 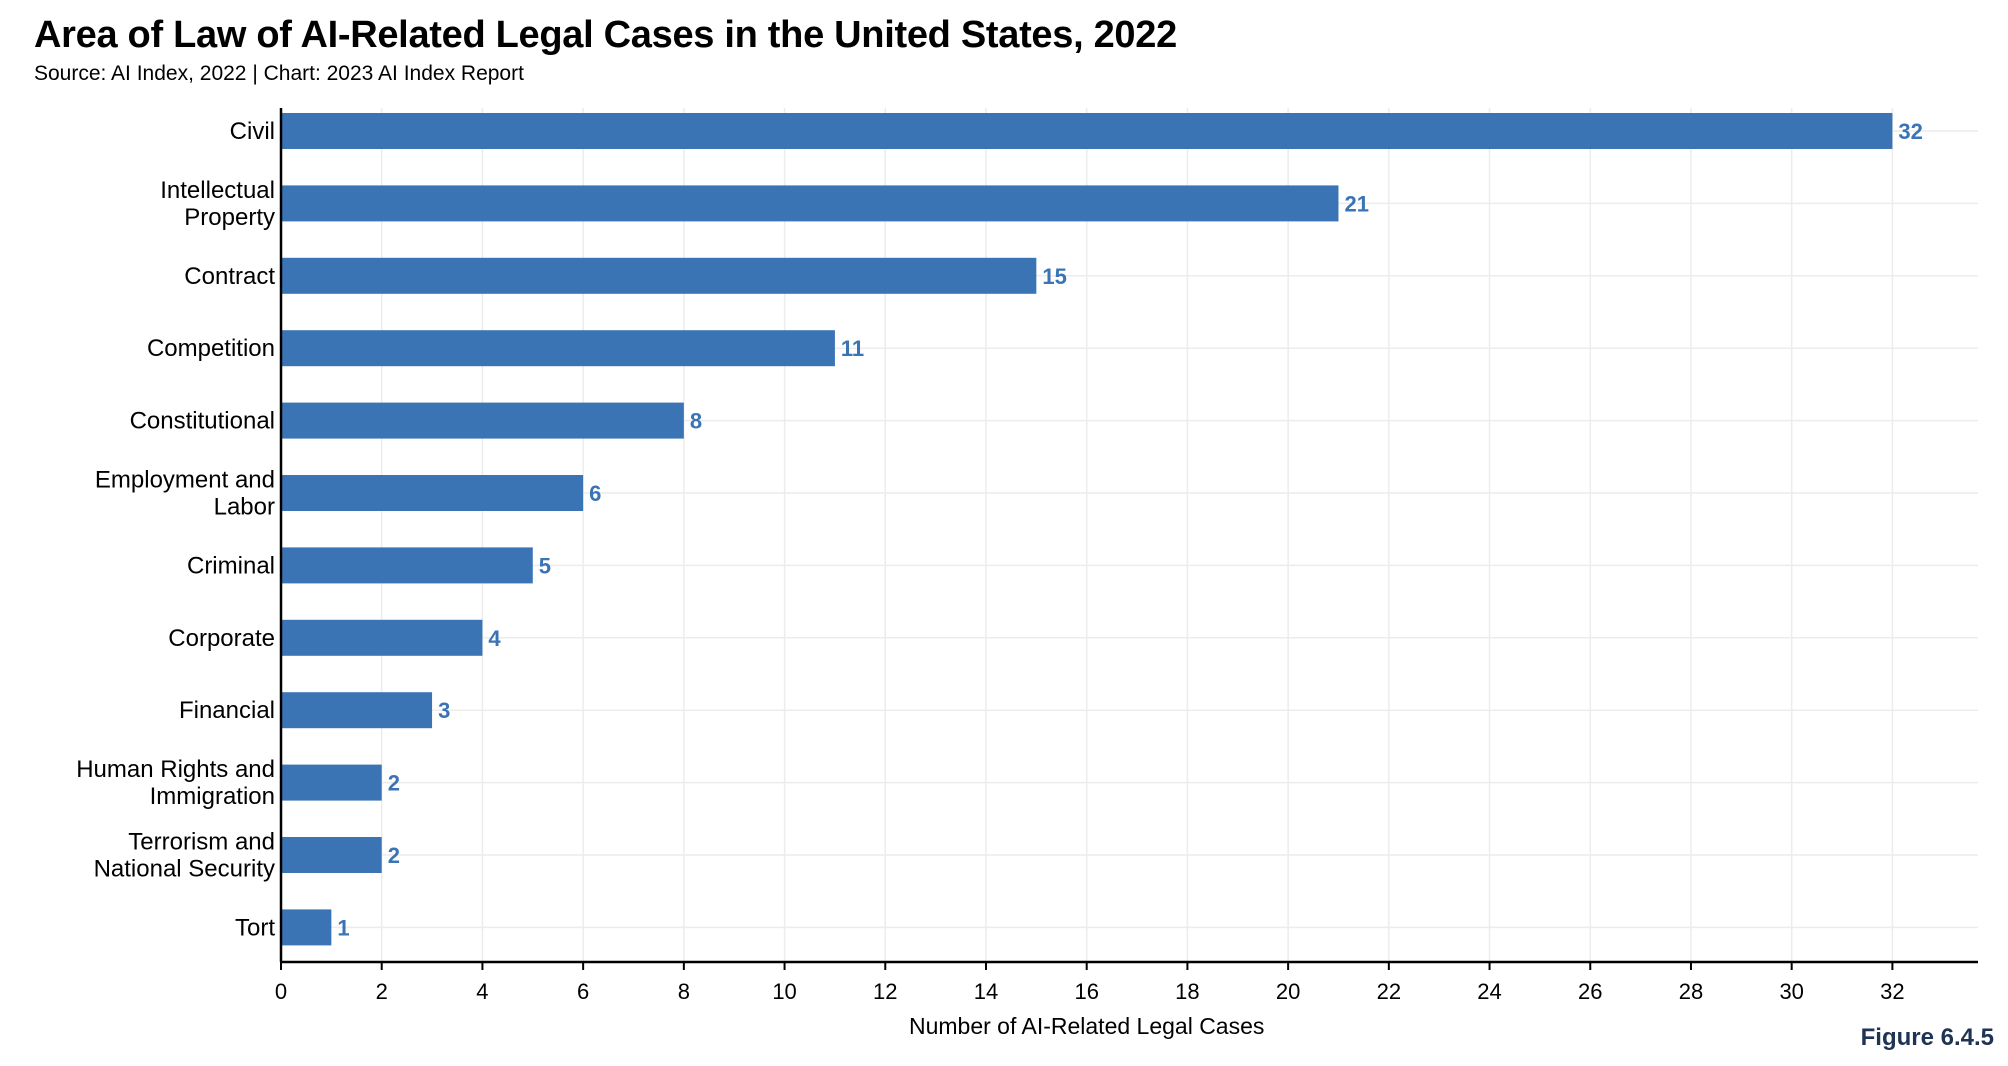 I want to click on category-label-line: Immigration, so click(x=212, y=796).